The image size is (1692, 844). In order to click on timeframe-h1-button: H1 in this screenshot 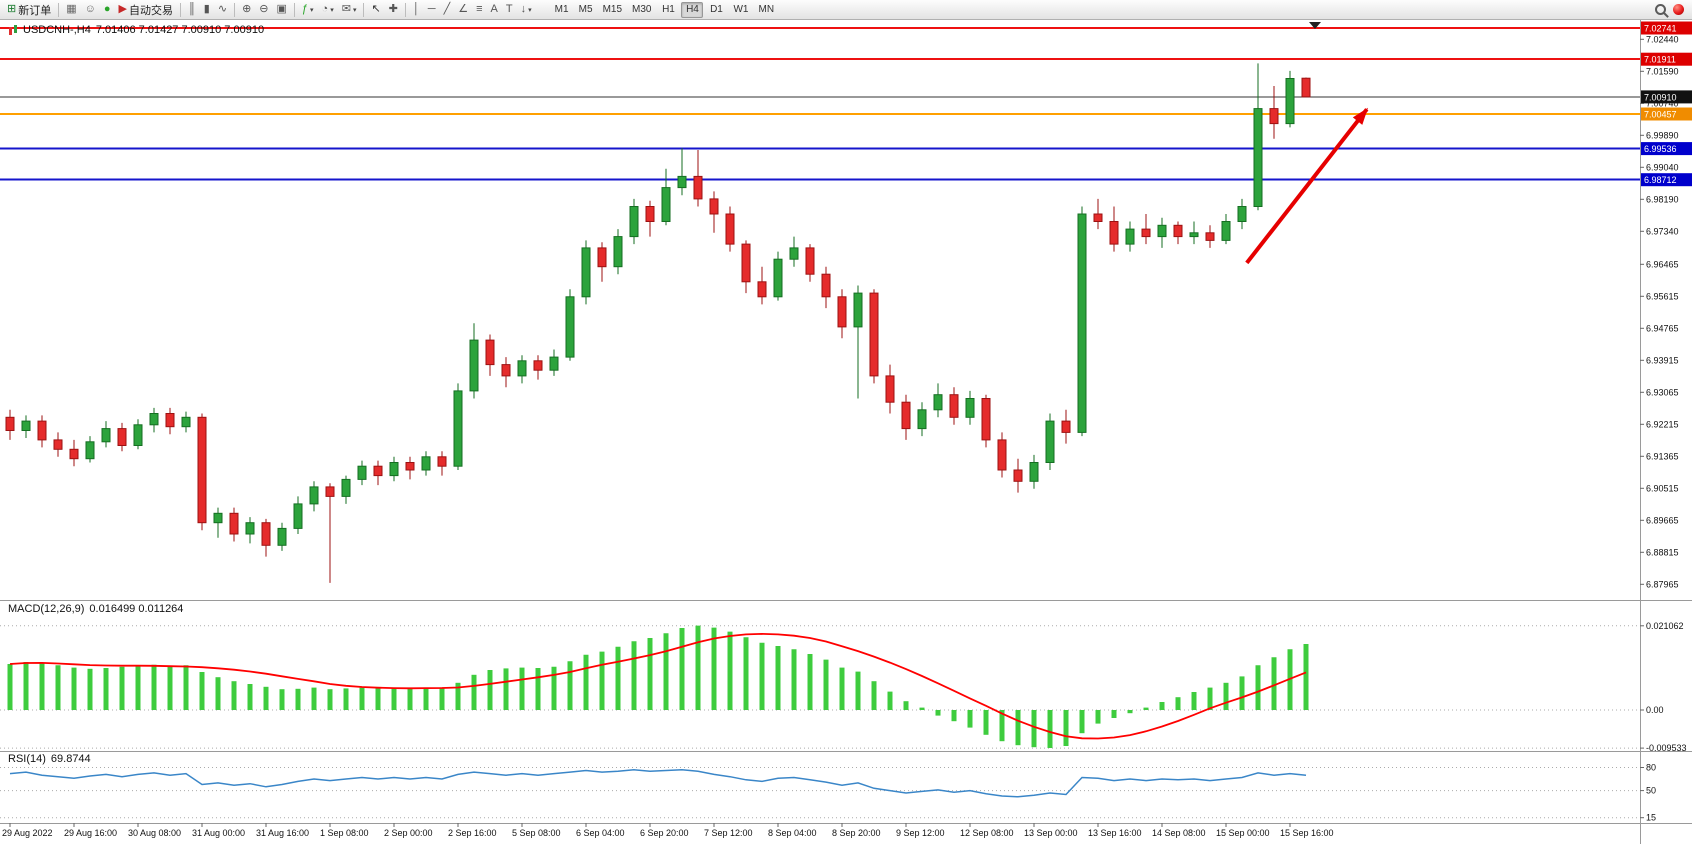, I will do `click(668, 10)`.